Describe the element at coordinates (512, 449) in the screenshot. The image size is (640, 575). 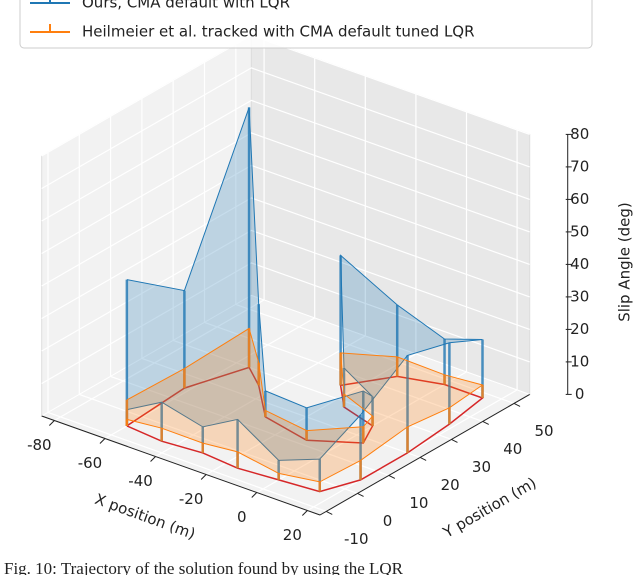
I see `y-tick-label: 40` at that location.